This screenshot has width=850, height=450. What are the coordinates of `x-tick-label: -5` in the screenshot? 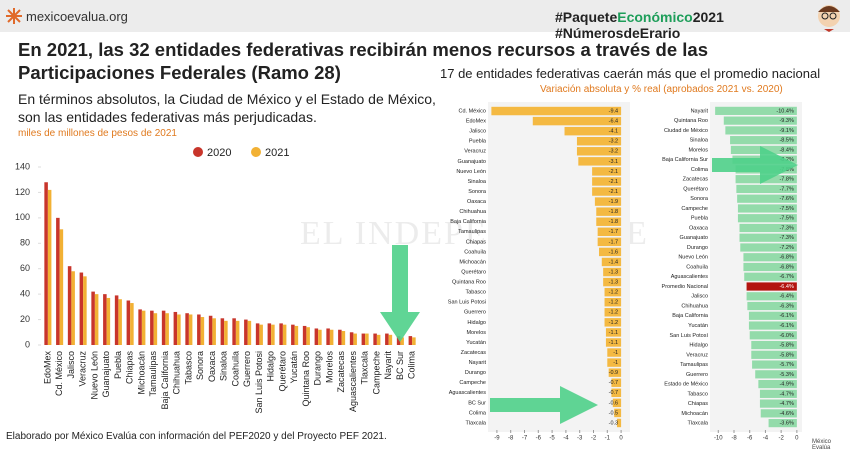 It's located at (552, 439).